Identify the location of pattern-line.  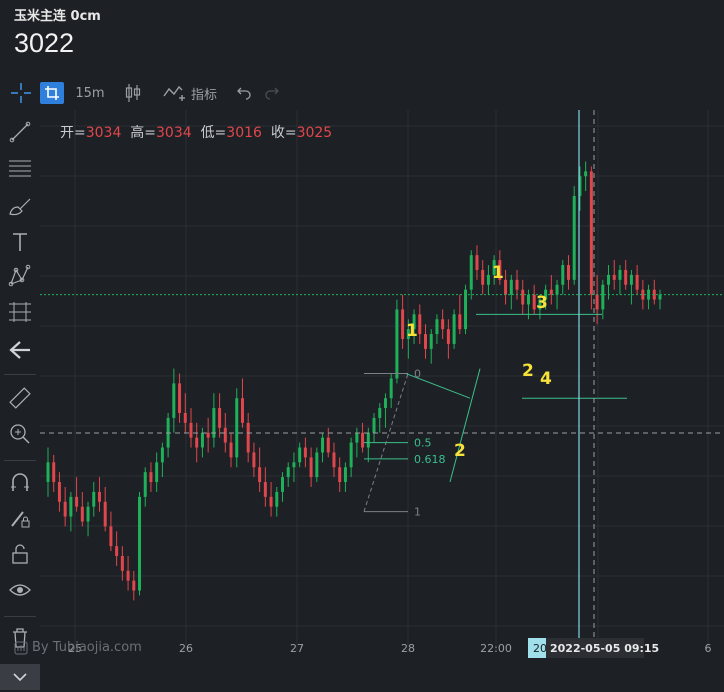
(465, 425).